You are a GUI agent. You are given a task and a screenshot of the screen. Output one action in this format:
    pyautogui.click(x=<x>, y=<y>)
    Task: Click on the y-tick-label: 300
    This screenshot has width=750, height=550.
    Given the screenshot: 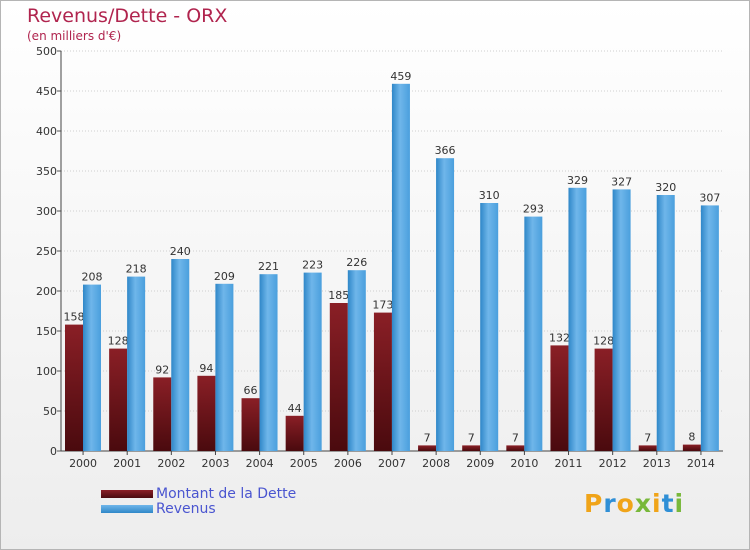 What is the action you would take?
    pyautogui.click(x=46, y=211)
    